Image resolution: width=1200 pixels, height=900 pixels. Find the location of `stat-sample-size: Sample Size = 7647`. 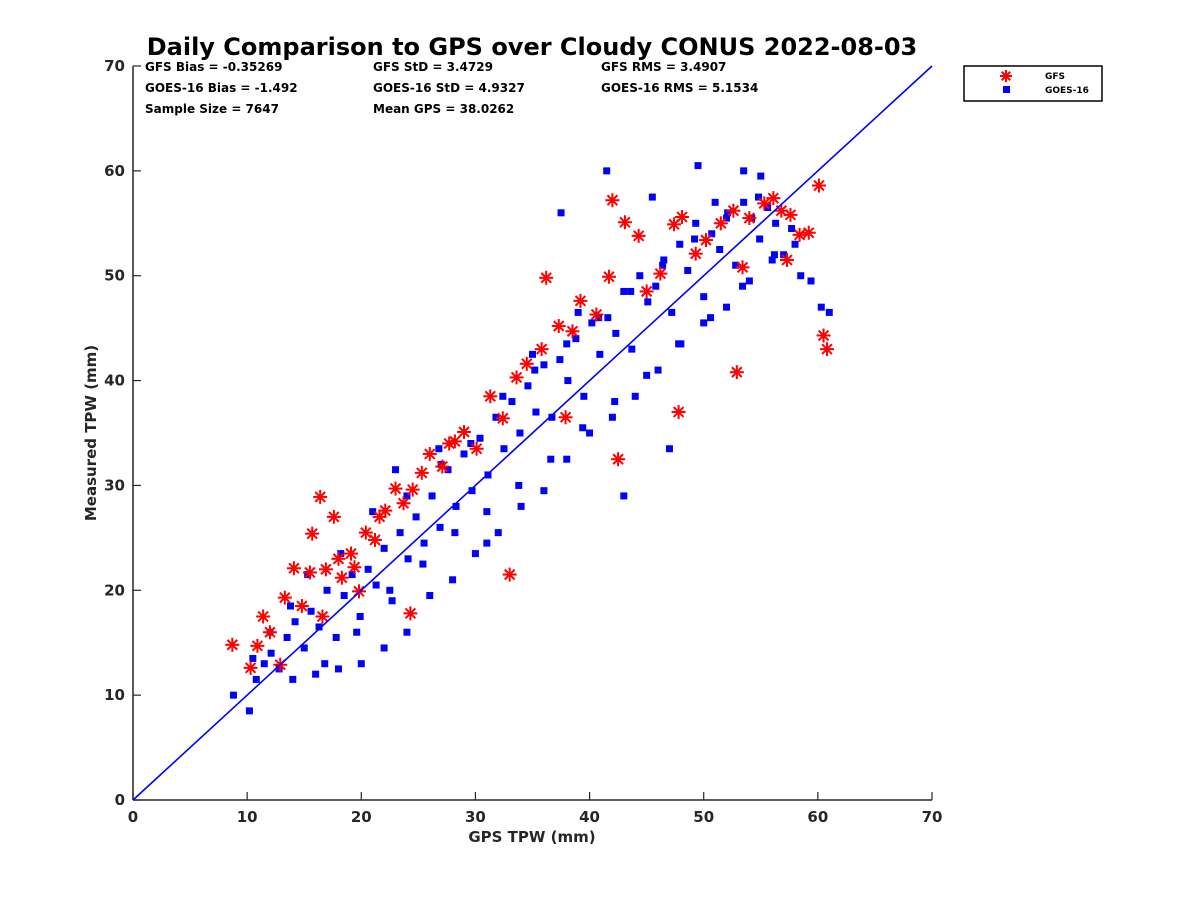

stat-sample-size: Sample Size = 7647 is located at coordinates (212, 109).